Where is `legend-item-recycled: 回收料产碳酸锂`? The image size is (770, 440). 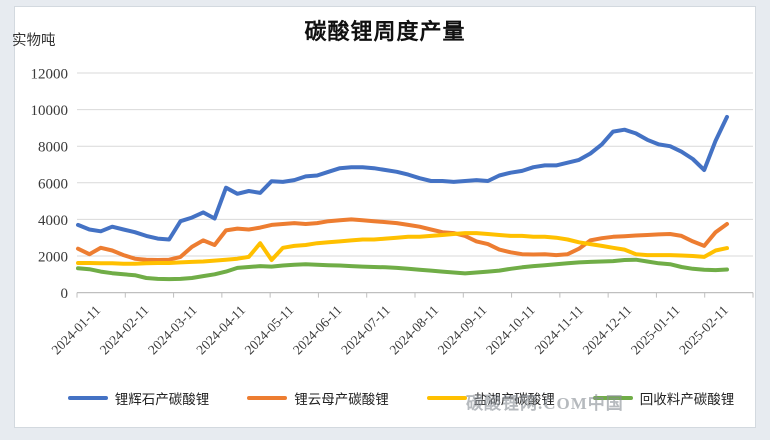 legend-item-recycled: 回收料产碳酸锂 is located at coordinates (663, 398).